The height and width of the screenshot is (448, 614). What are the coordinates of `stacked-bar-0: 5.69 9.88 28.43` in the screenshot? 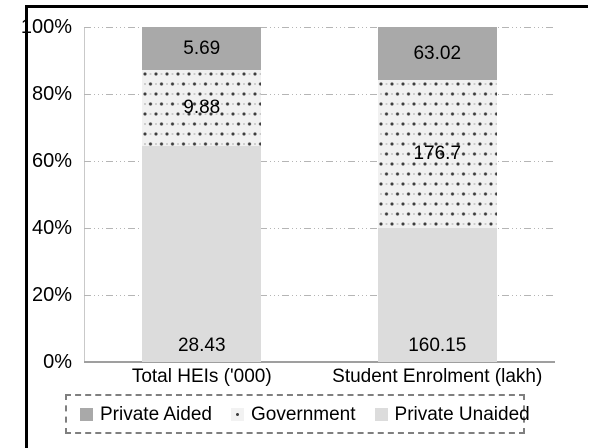 It's located at (202, 194).